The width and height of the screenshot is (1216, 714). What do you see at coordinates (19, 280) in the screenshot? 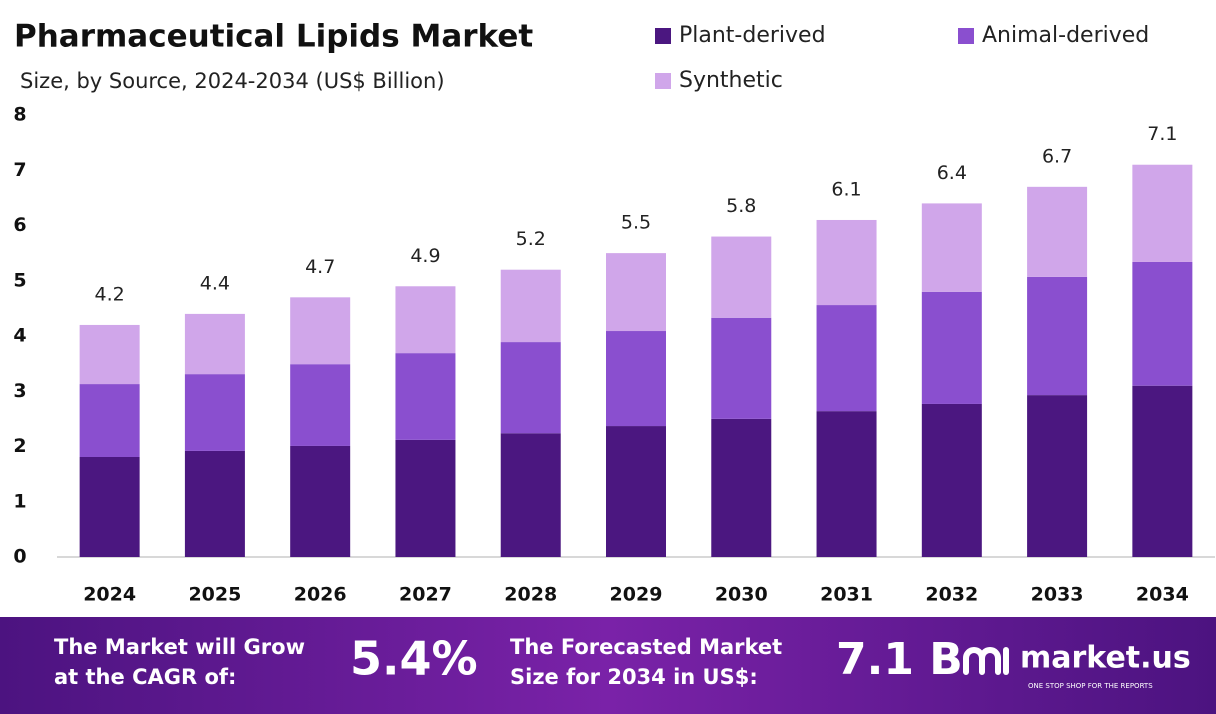
I see `y-tick-label: 5` at bounding box center [19, 280].